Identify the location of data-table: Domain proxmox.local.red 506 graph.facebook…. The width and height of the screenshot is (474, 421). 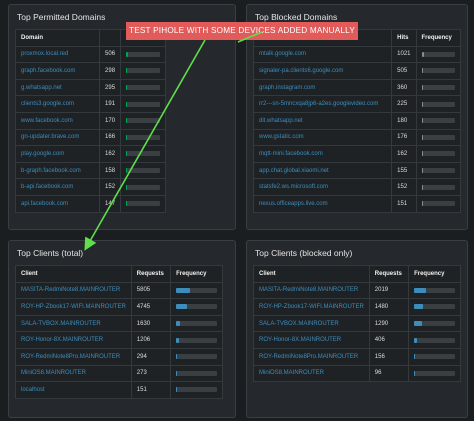
(90, 121).